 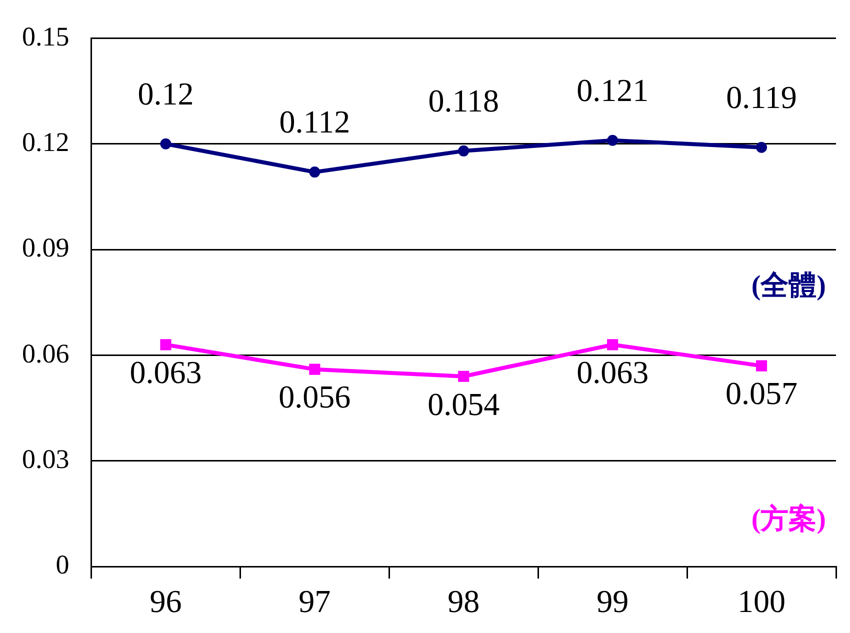 I want to click on x-tick-label: 100, so click(x=762, y=601).